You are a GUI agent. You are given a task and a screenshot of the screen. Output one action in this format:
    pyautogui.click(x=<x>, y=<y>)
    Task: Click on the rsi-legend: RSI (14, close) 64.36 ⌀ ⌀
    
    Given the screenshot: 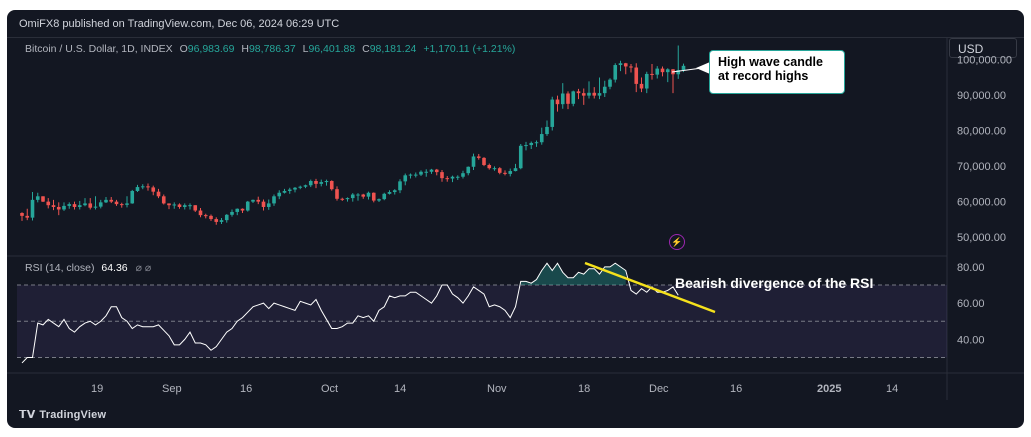 What is the action you would take?
    pyautogui.click(x=88, y=268)
    